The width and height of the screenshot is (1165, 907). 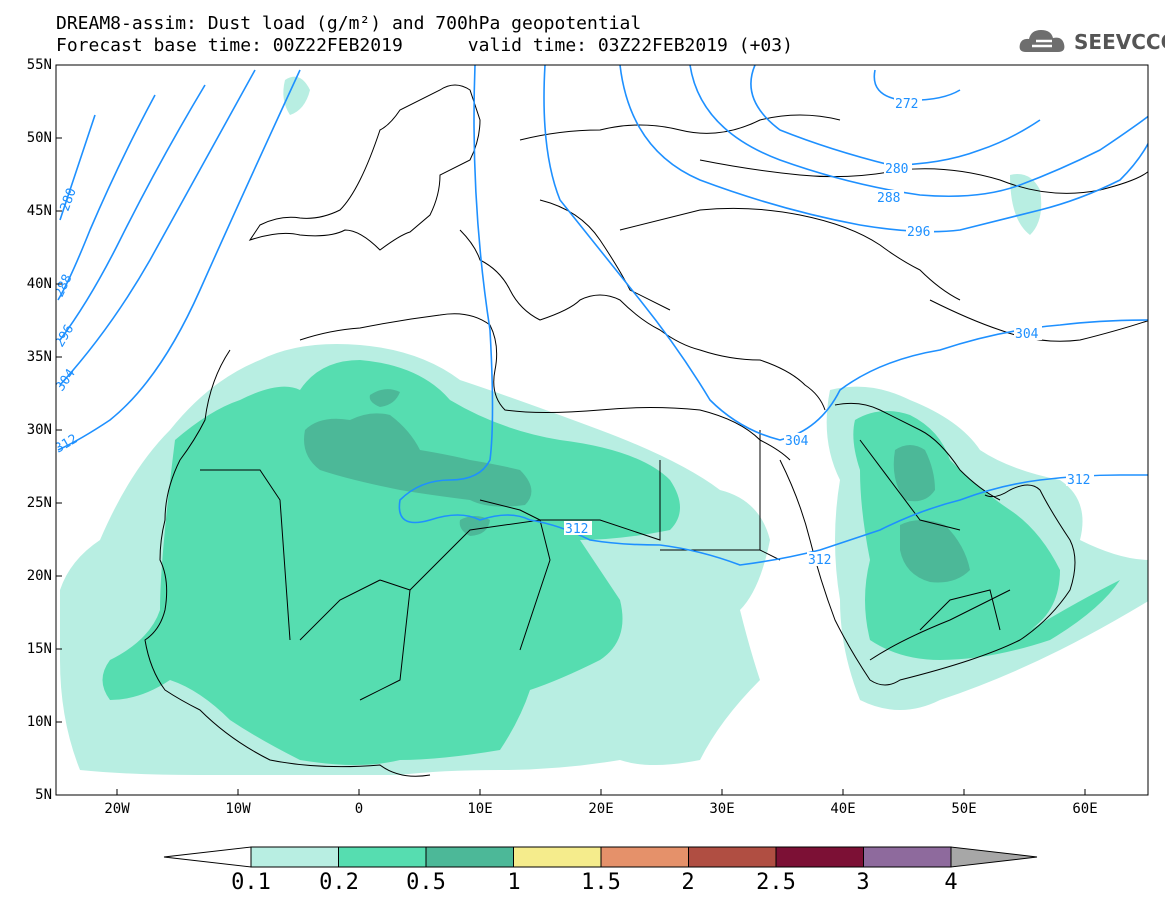 I want to click on lon-label: 40E, so click(x=843, y=809).